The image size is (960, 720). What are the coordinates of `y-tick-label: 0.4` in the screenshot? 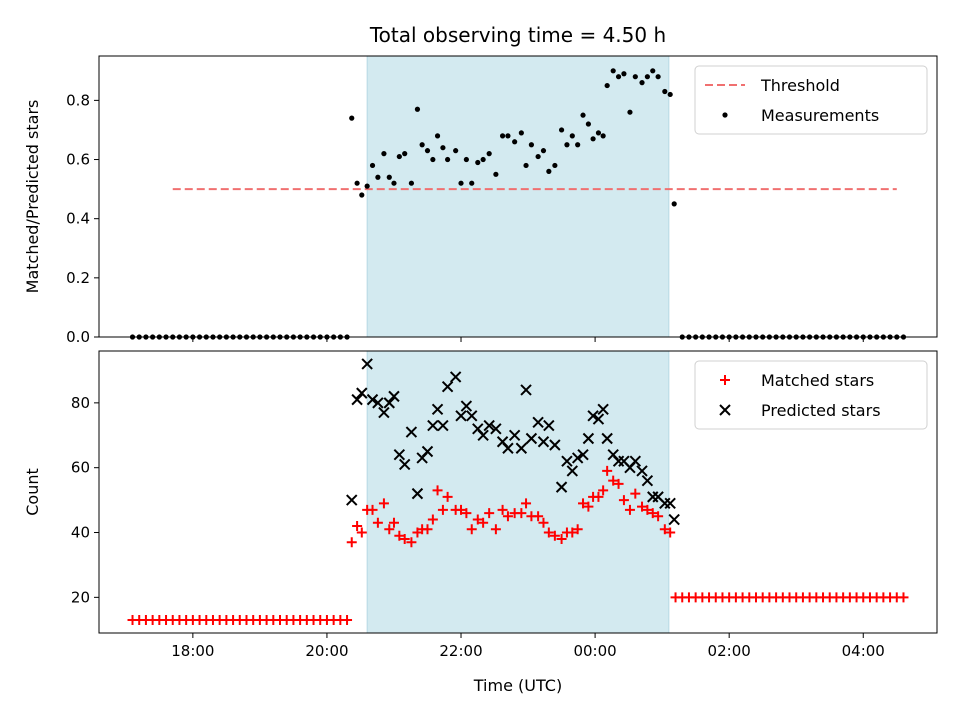 It's located at (78, 219).